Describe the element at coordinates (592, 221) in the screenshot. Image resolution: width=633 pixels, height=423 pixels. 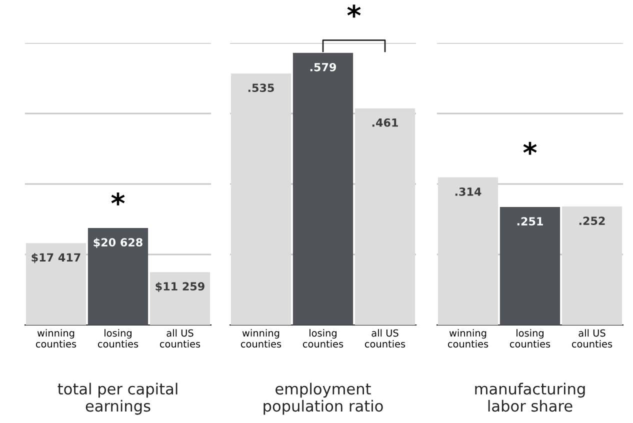
I see `data-label: .252` at that location.